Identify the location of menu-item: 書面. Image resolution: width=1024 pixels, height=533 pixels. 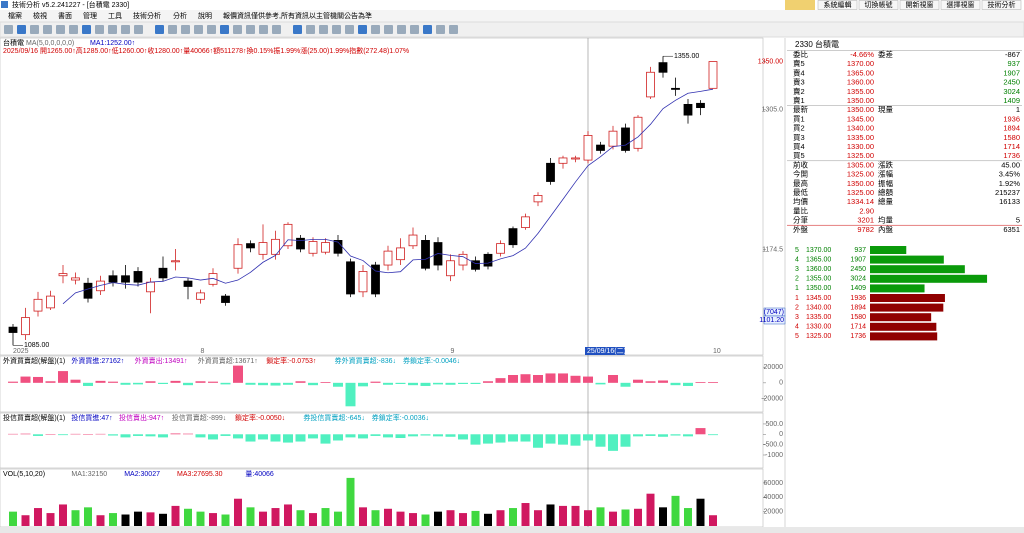
(65, 15).